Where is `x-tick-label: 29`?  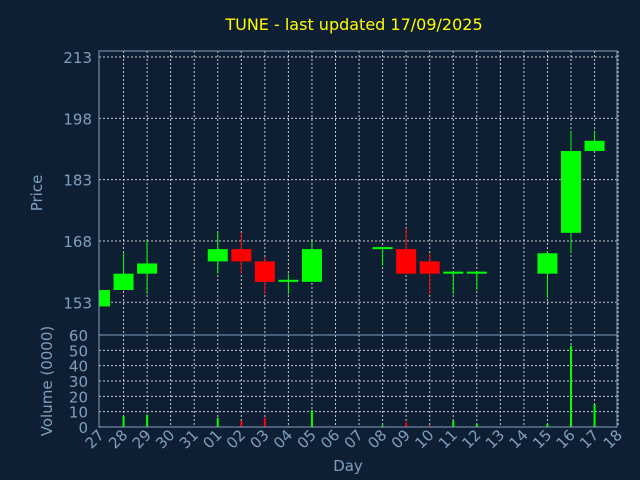 x-tick-label: 29 is located at coordinates (142, 439).